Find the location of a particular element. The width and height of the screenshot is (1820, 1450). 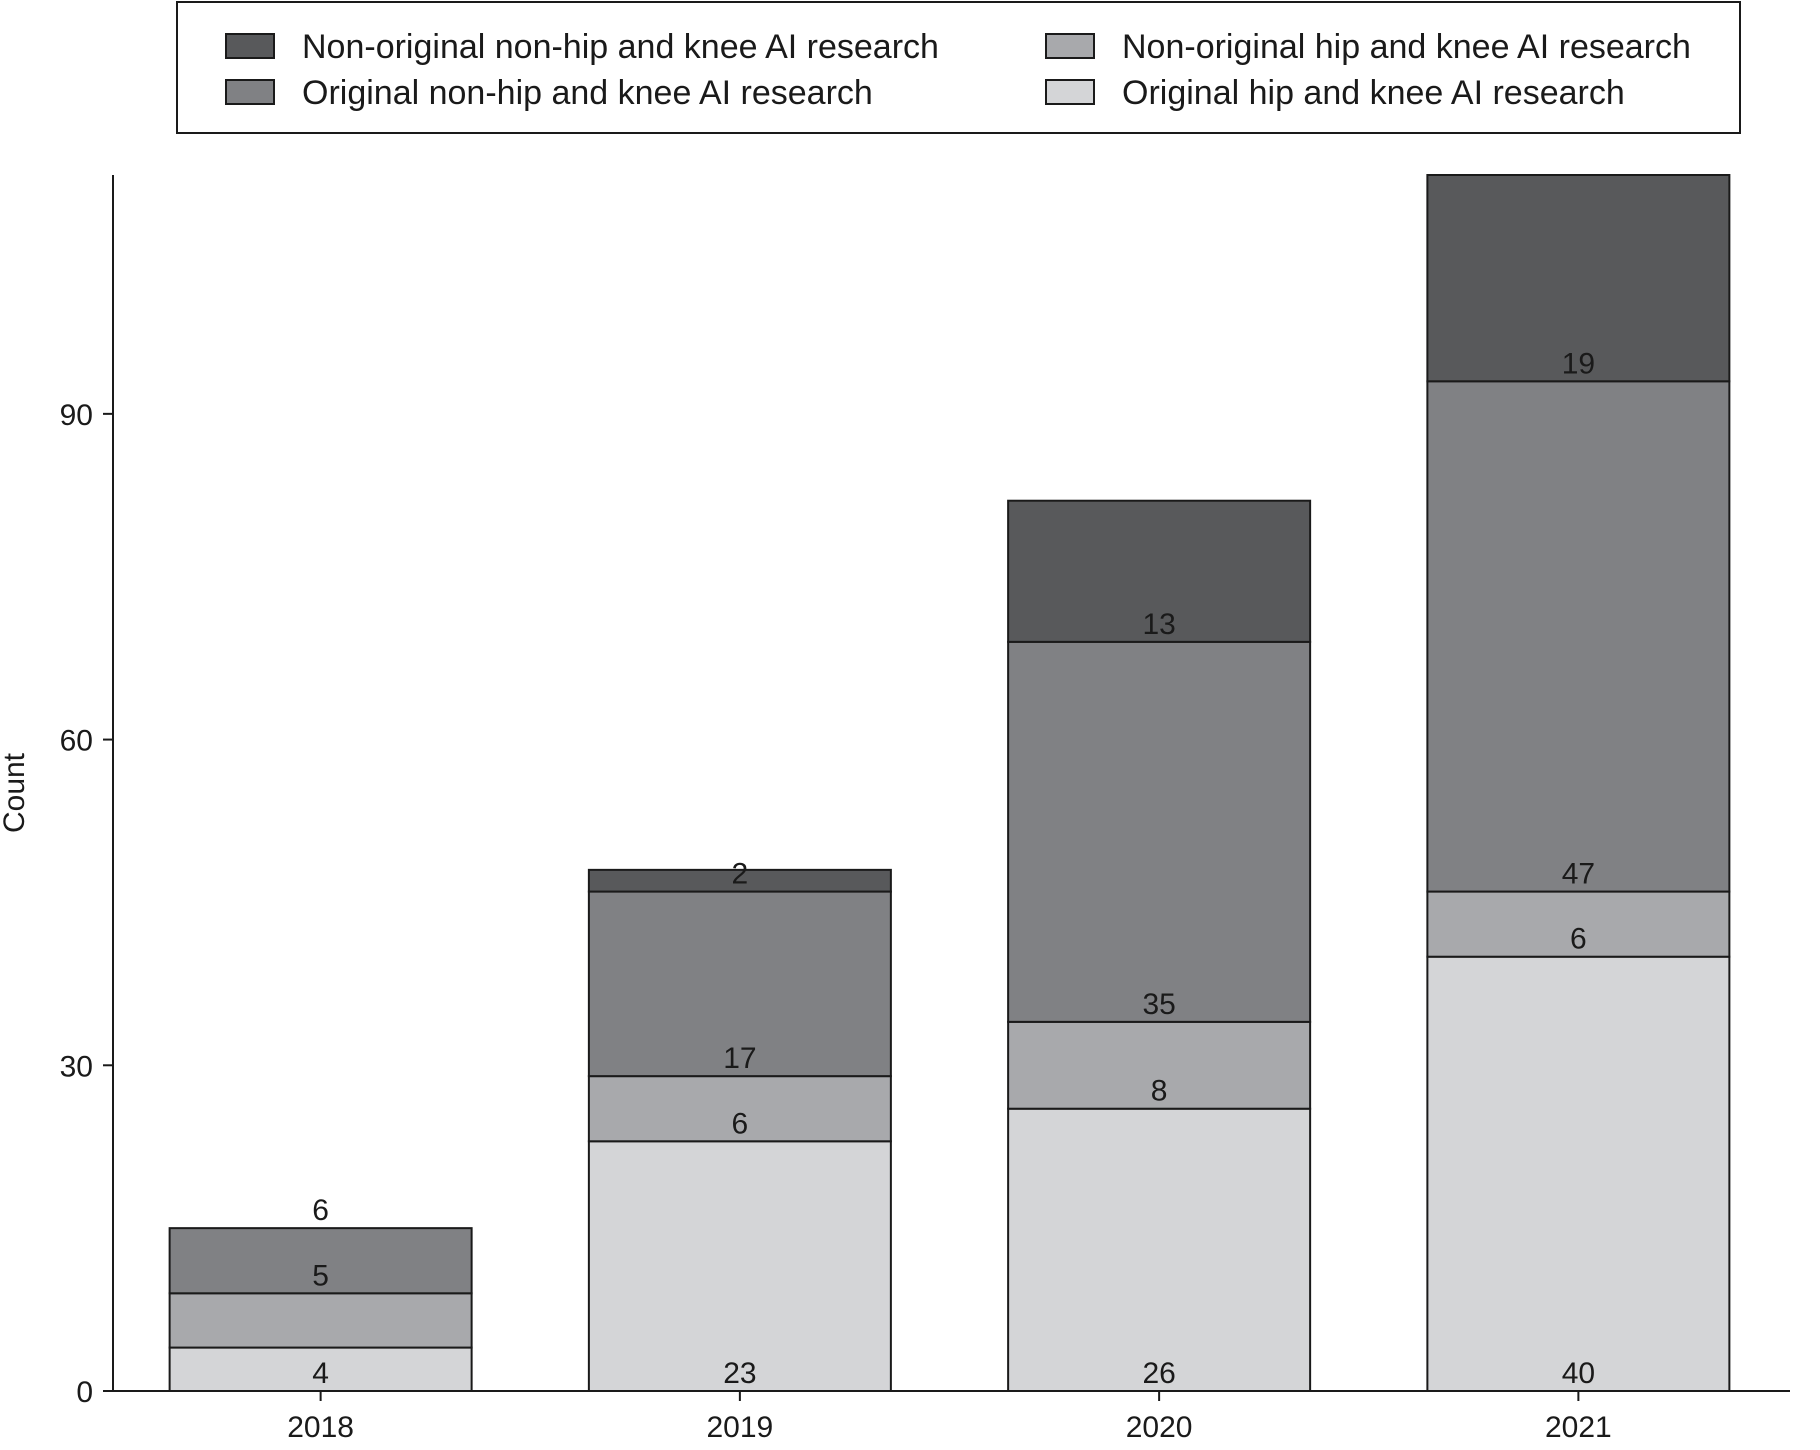

y-tick-label-60: 60 is located at coordinates (76, 741).